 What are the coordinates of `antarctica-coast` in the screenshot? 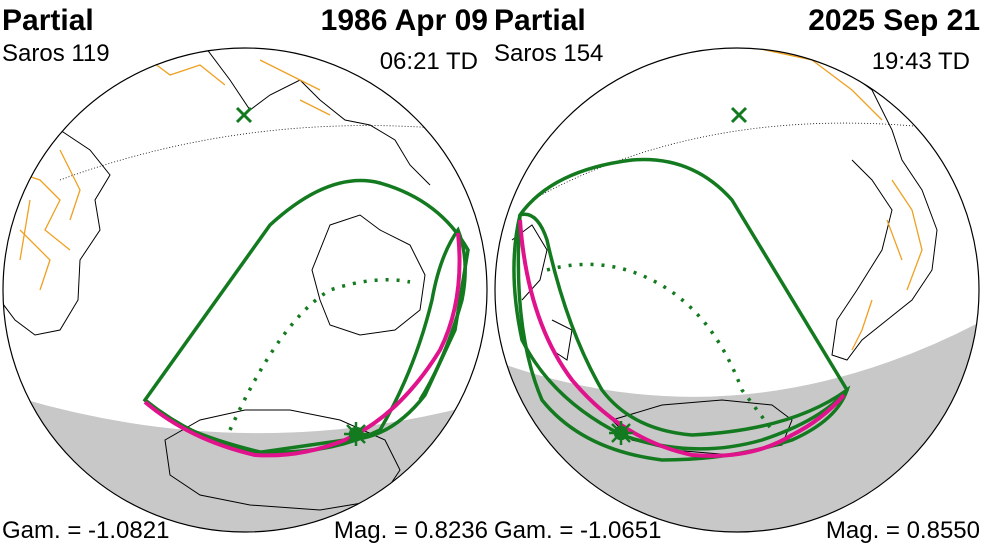 It's located at (282, 460).